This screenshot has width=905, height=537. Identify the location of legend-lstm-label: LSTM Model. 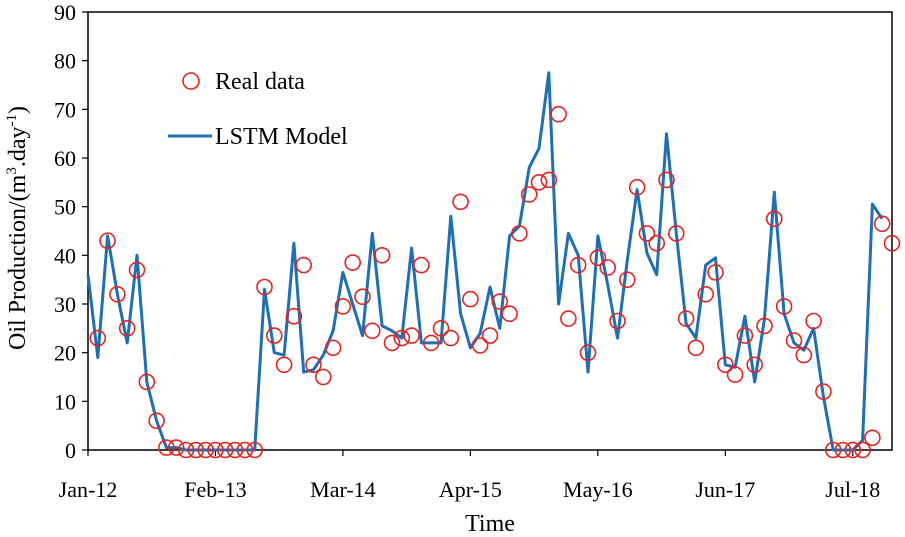
(281, 137).